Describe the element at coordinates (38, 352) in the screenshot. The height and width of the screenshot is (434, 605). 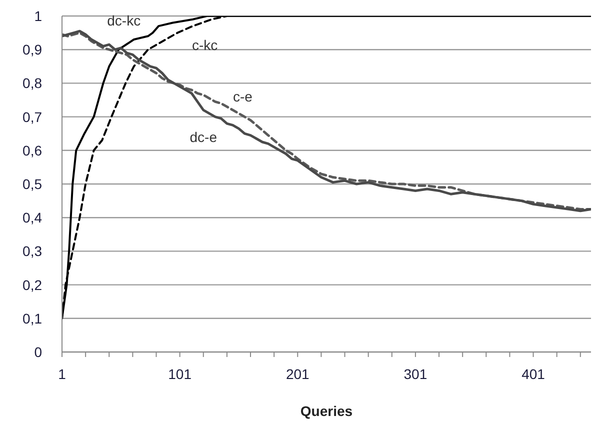
I see `y-tick-label: 0` at that location.